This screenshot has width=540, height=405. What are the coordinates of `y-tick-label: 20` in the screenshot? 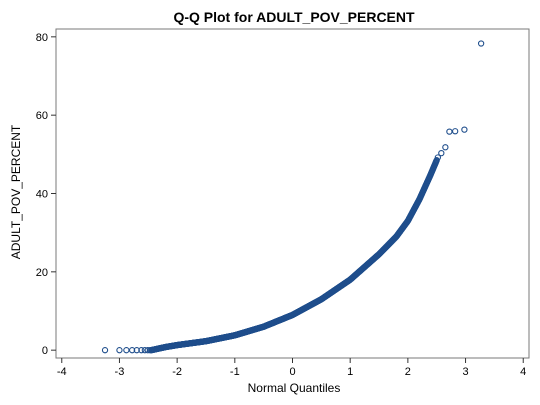 It's located at (42, 273).